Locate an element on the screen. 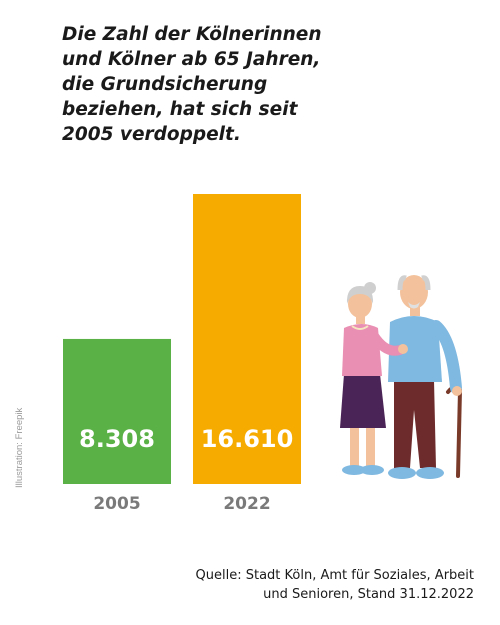 The image size is (500, 625). category-label-2005: 2005 is located at coordinates (116, 504).